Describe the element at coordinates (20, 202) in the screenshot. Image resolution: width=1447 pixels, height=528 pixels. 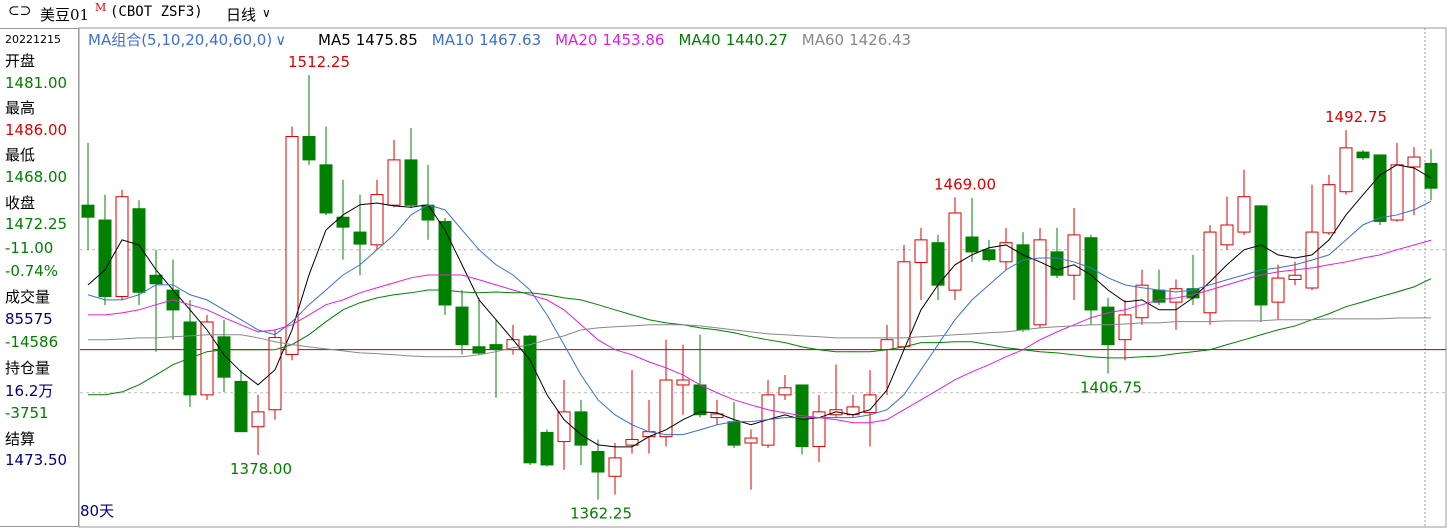
I see `info-row: 收盘` at that location.